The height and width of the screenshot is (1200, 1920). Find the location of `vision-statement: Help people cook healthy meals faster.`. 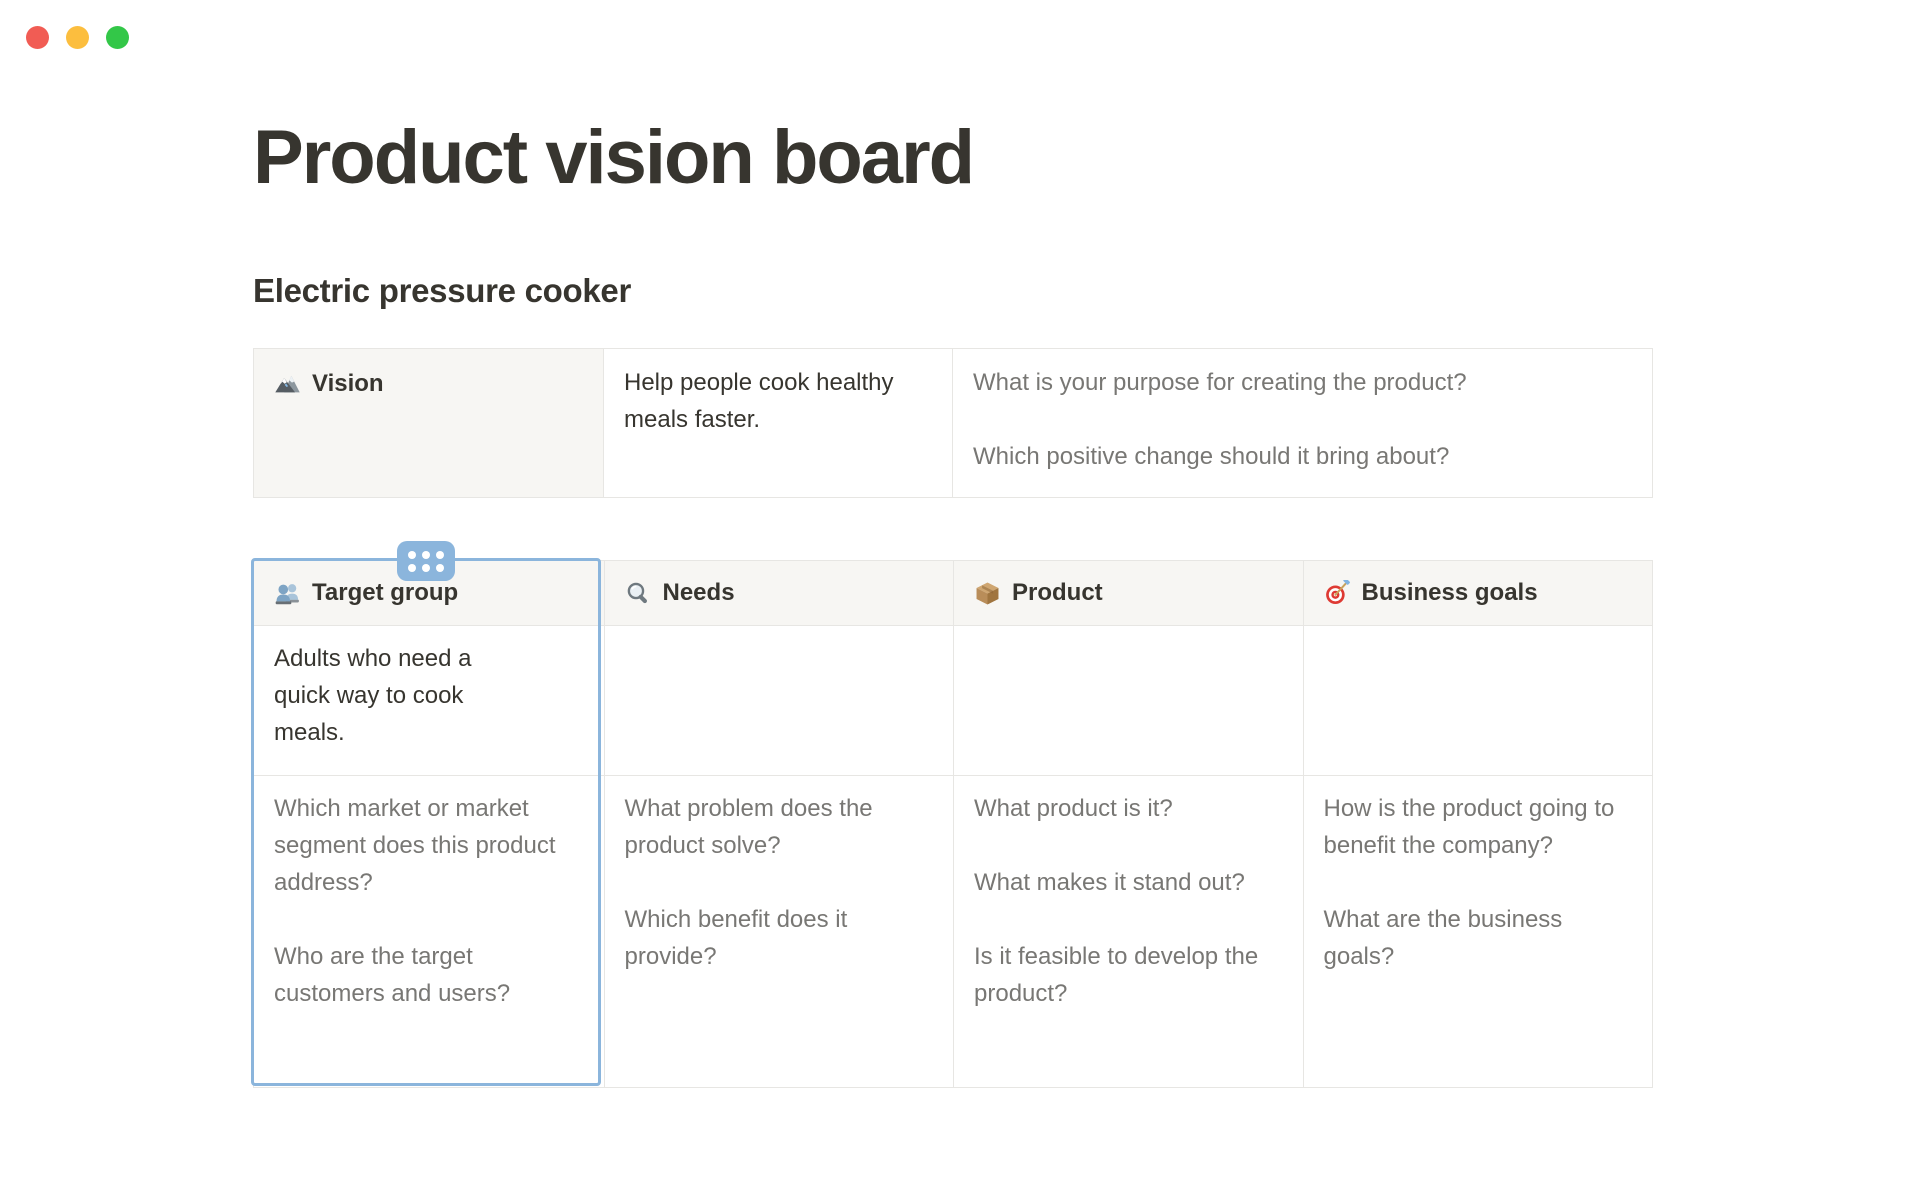

vision-statement: Help people cook healthy meals faster. is located at coordinates (759, 401).